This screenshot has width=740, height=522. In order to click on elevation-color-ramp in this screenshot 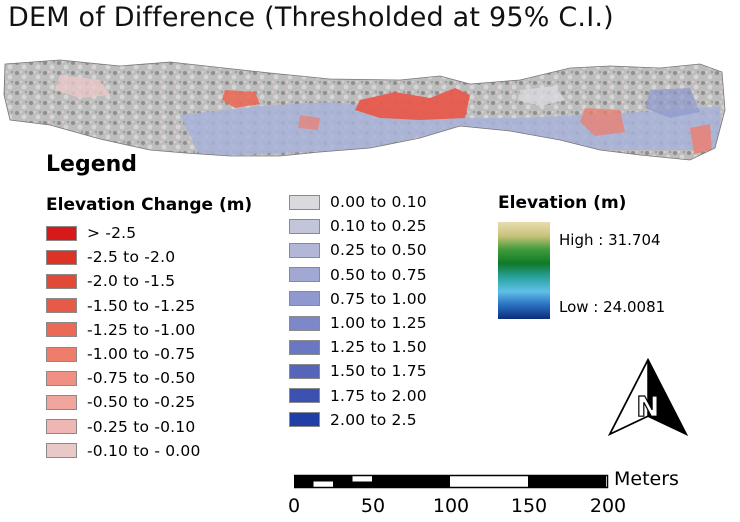, I will do `click(524, 270)`.